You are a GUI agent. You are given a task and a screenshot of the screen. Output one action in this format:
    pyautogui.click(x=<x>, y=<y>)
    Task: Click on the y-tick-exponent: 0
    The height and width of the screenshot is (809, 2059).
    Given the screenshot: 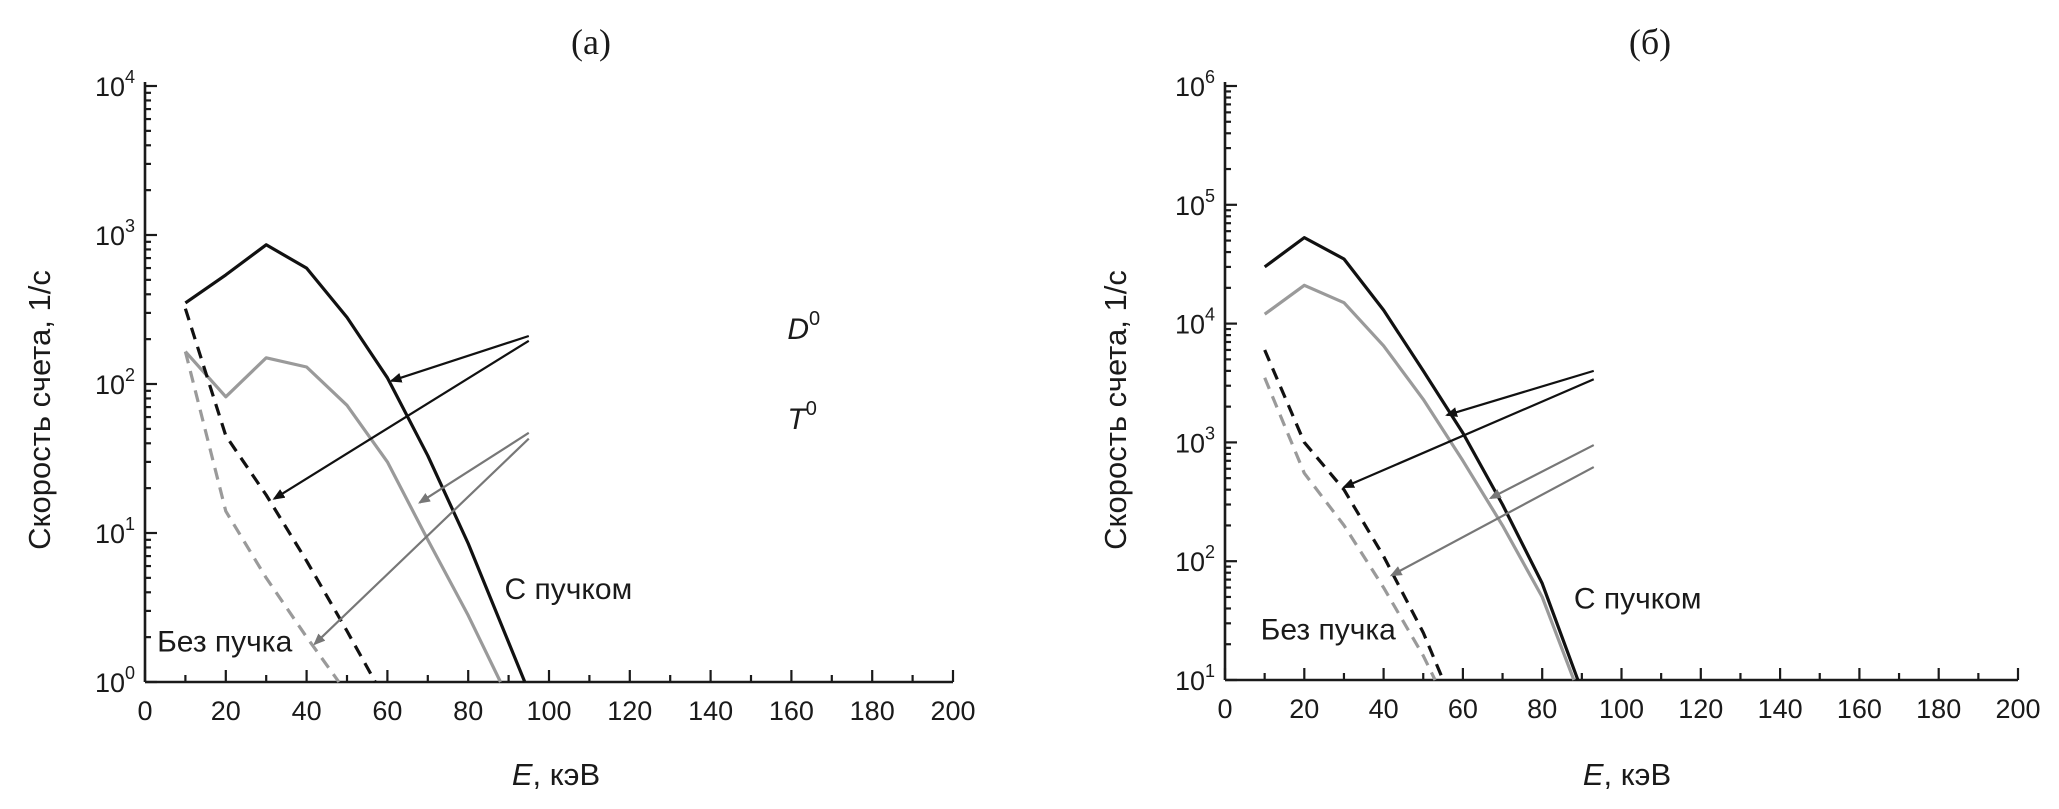 What is the action you would take?
    pyautogui.click(x=130, y=673)
    